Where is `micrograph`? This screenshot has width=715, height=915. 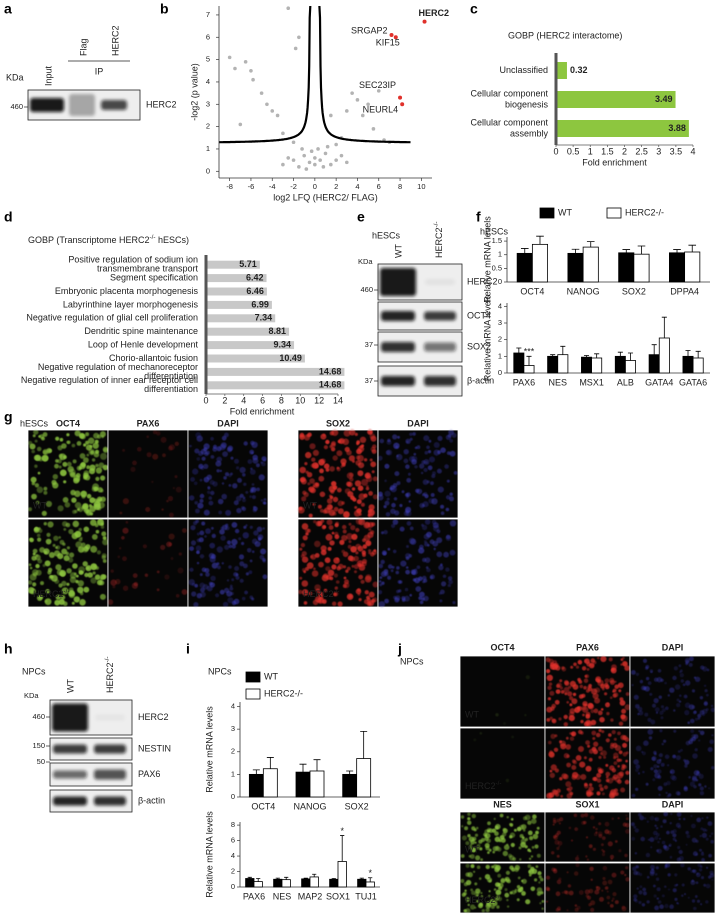
micrograph is located at coordinates (148, 474).